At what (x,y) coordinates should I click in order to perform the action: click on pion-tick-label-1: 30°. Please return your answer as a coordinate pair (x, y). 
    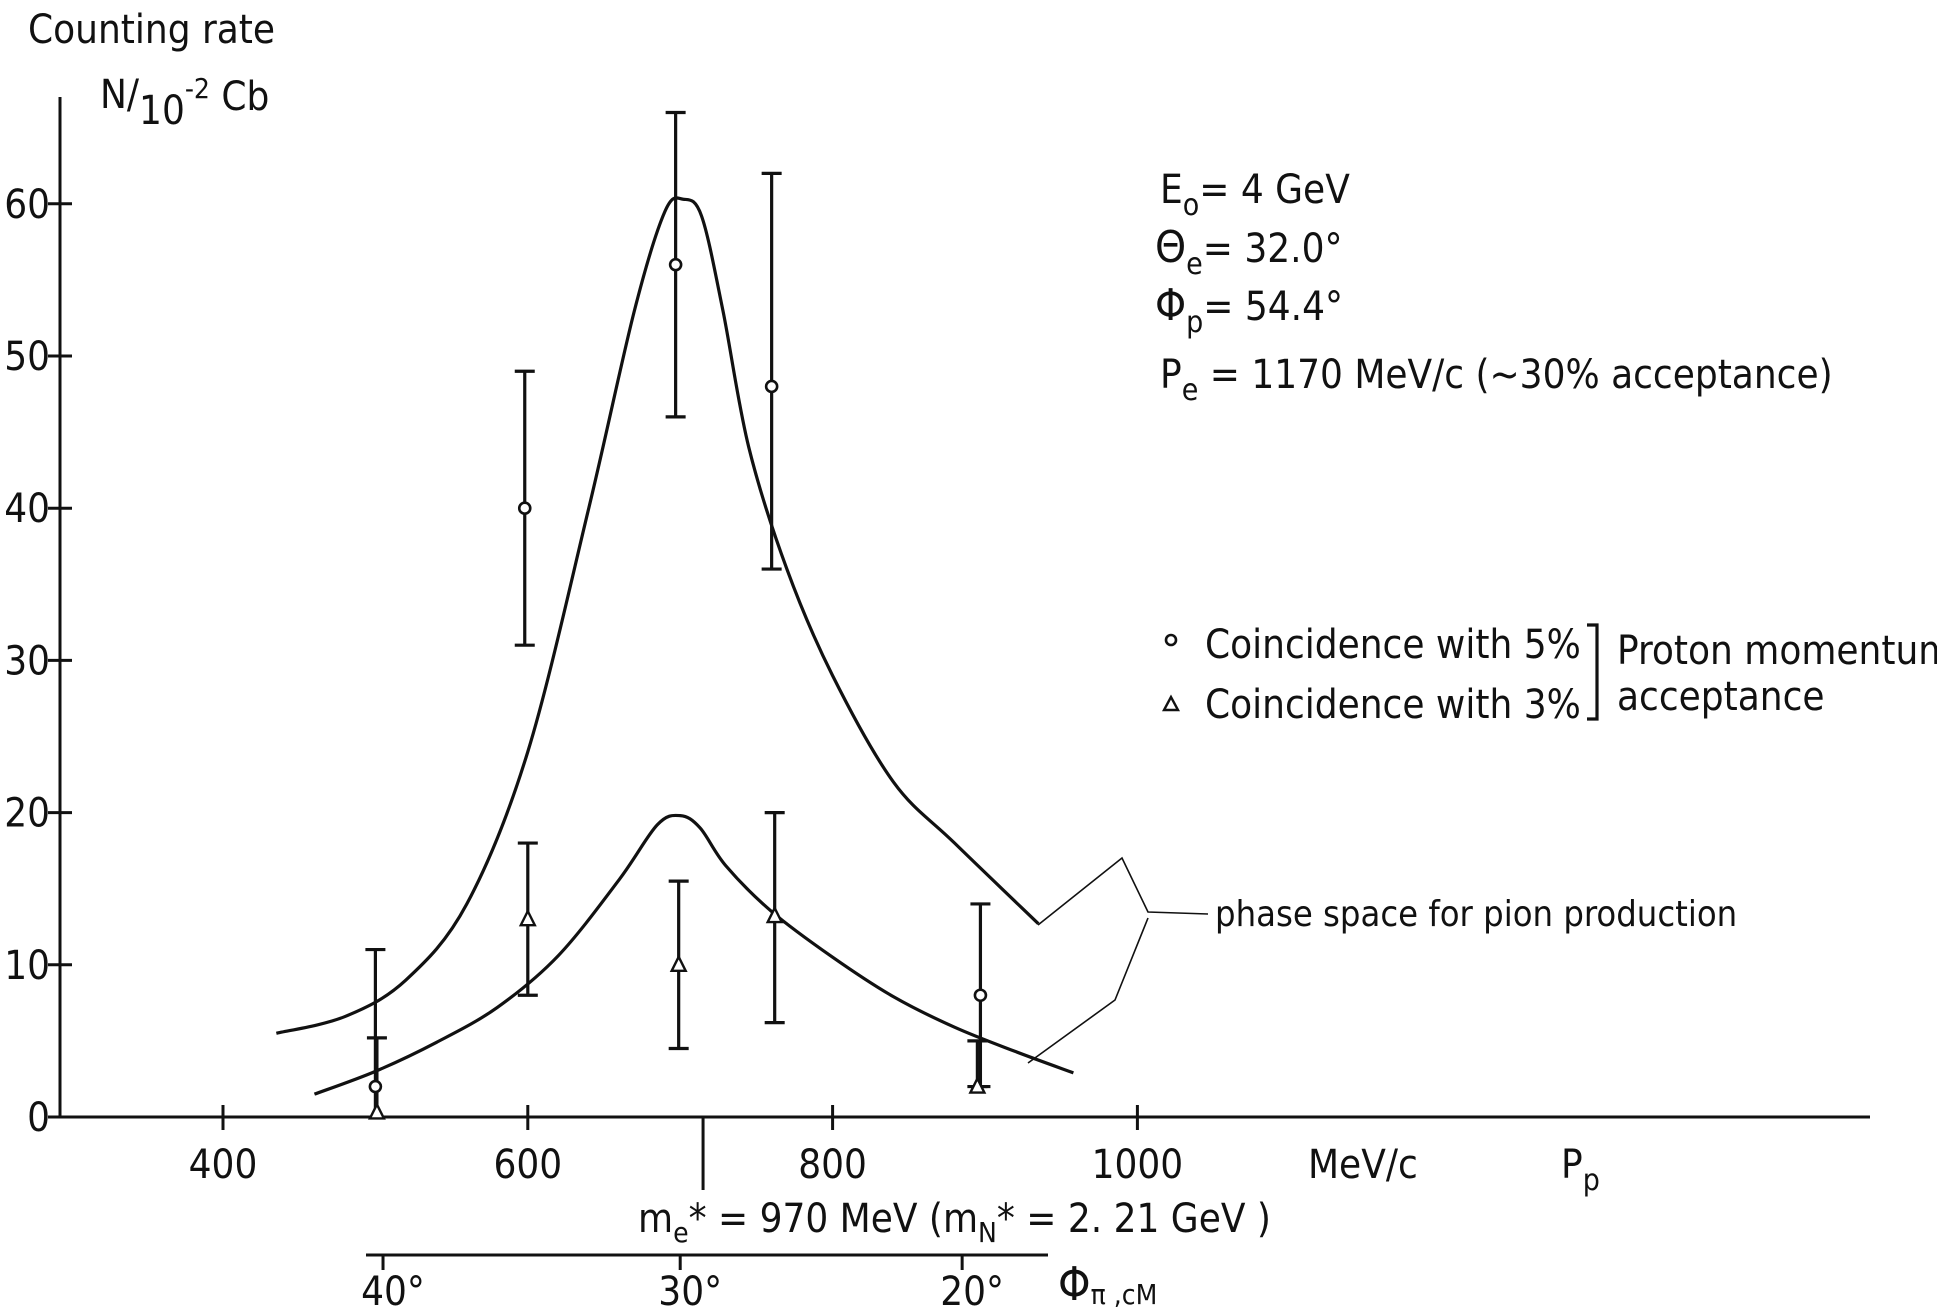
    Looking at the image, I should click on (690, 1292).